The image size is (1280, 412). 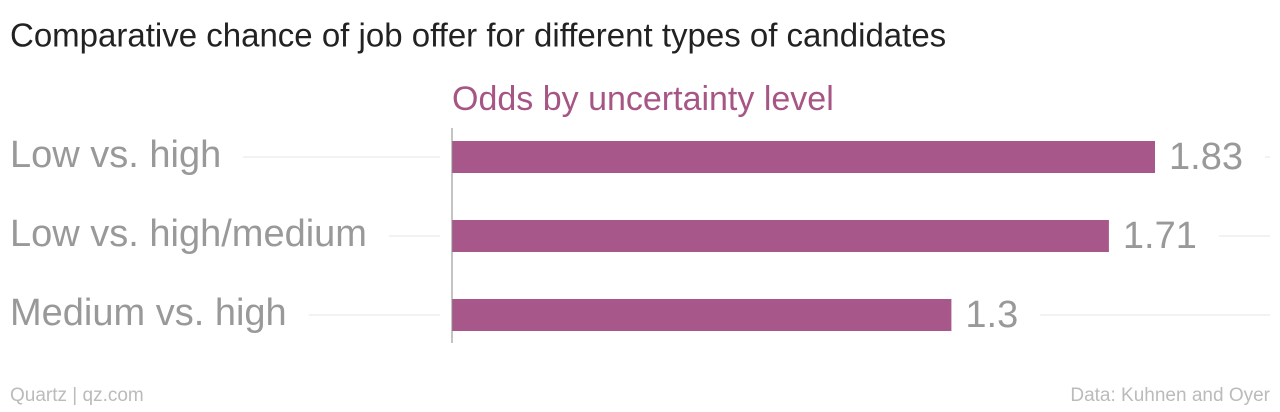 I want to click on category-label: Low vs. high, so click(x=115, y=155).